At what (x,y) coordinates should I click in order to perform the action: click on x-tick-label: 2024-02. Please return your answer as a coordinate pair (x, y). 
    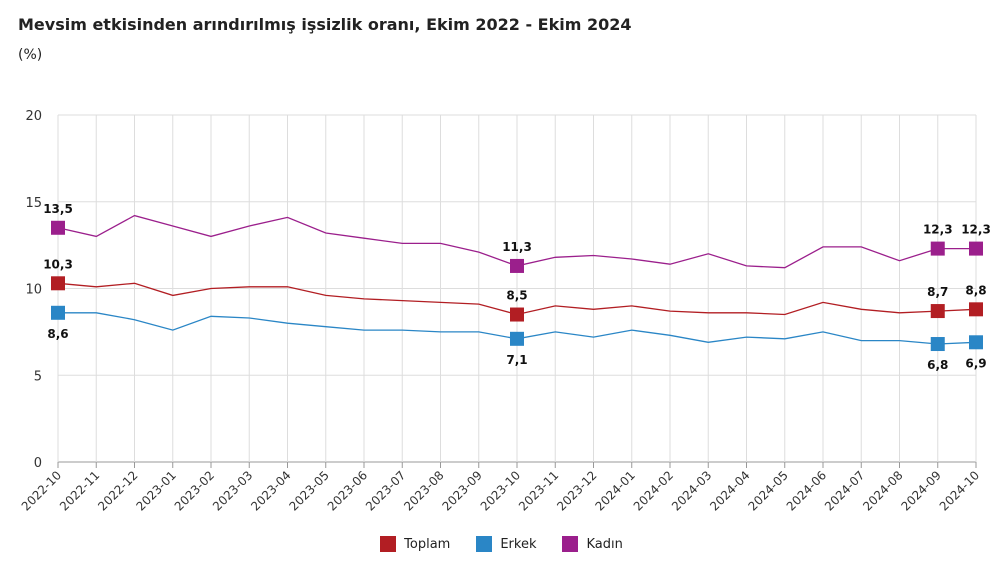
    Looking at the image, I should click on (653, 490).